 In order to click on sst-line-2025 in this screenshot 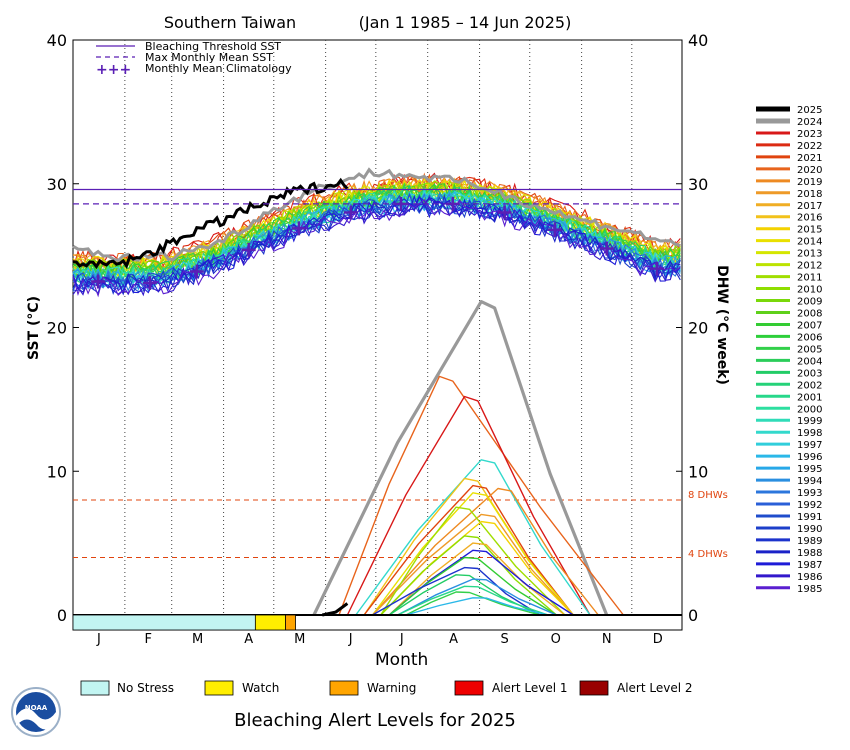, I will do `click(210, 223)`.